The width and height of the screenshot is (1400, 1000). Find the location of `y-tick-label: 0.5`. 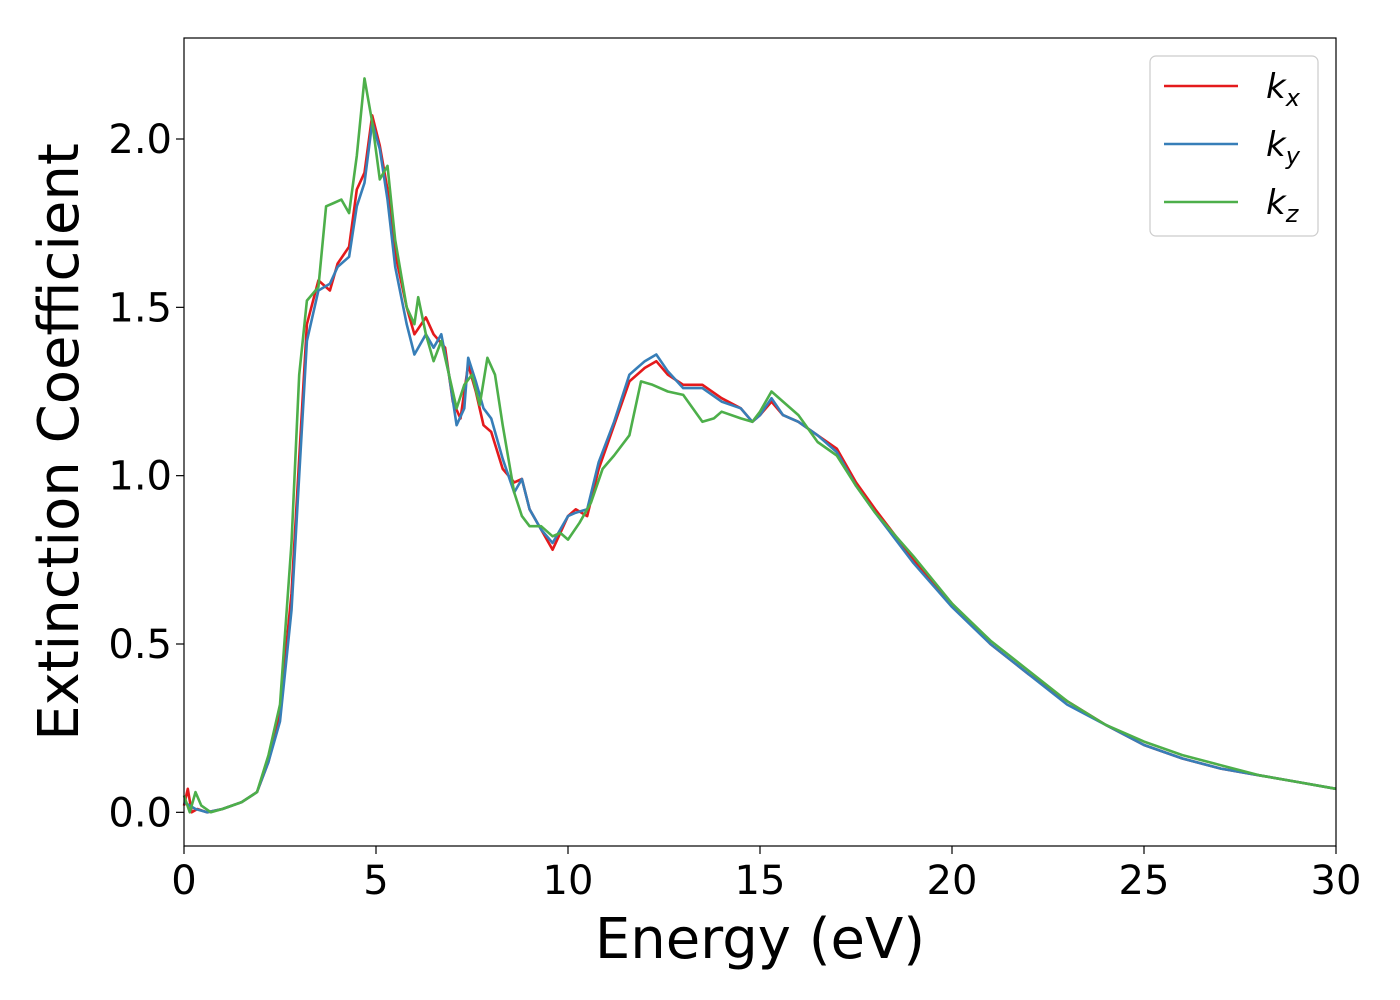

y-tick-label: 0.5 is located at coordinates (140, 645).